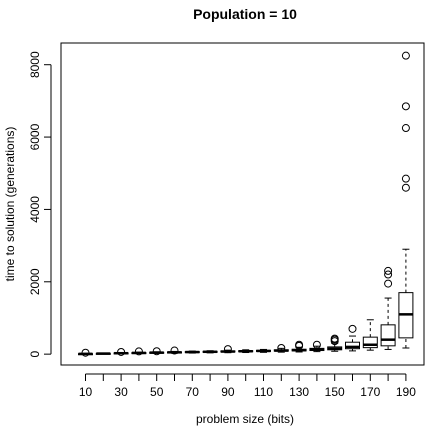 This screenshot has height=439, width=432. Describe the element at coordinates (299, 392) in the screenshot. I see `x-tick-label: 130` at that location.